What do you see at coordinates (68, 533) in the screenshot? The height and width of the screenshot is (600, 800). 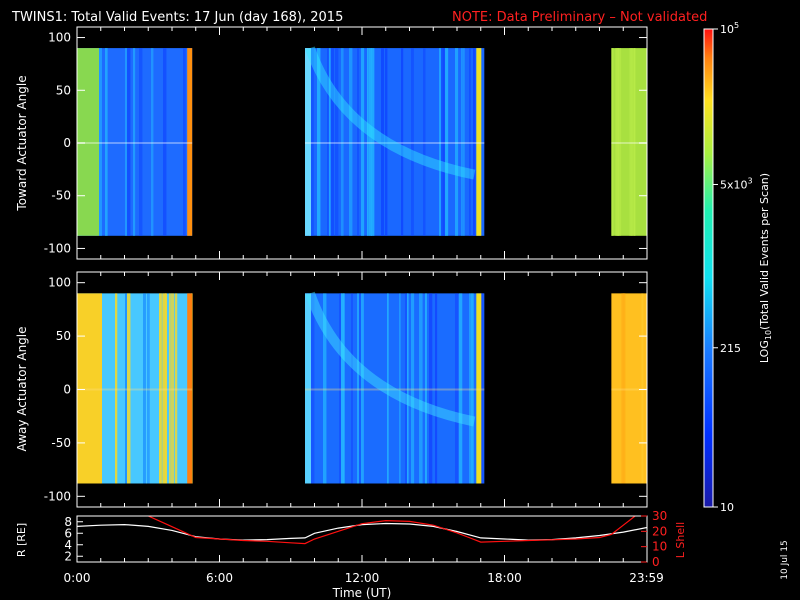 I see `orbit-y-tick-label: 6` at bounding box center [68, 533].